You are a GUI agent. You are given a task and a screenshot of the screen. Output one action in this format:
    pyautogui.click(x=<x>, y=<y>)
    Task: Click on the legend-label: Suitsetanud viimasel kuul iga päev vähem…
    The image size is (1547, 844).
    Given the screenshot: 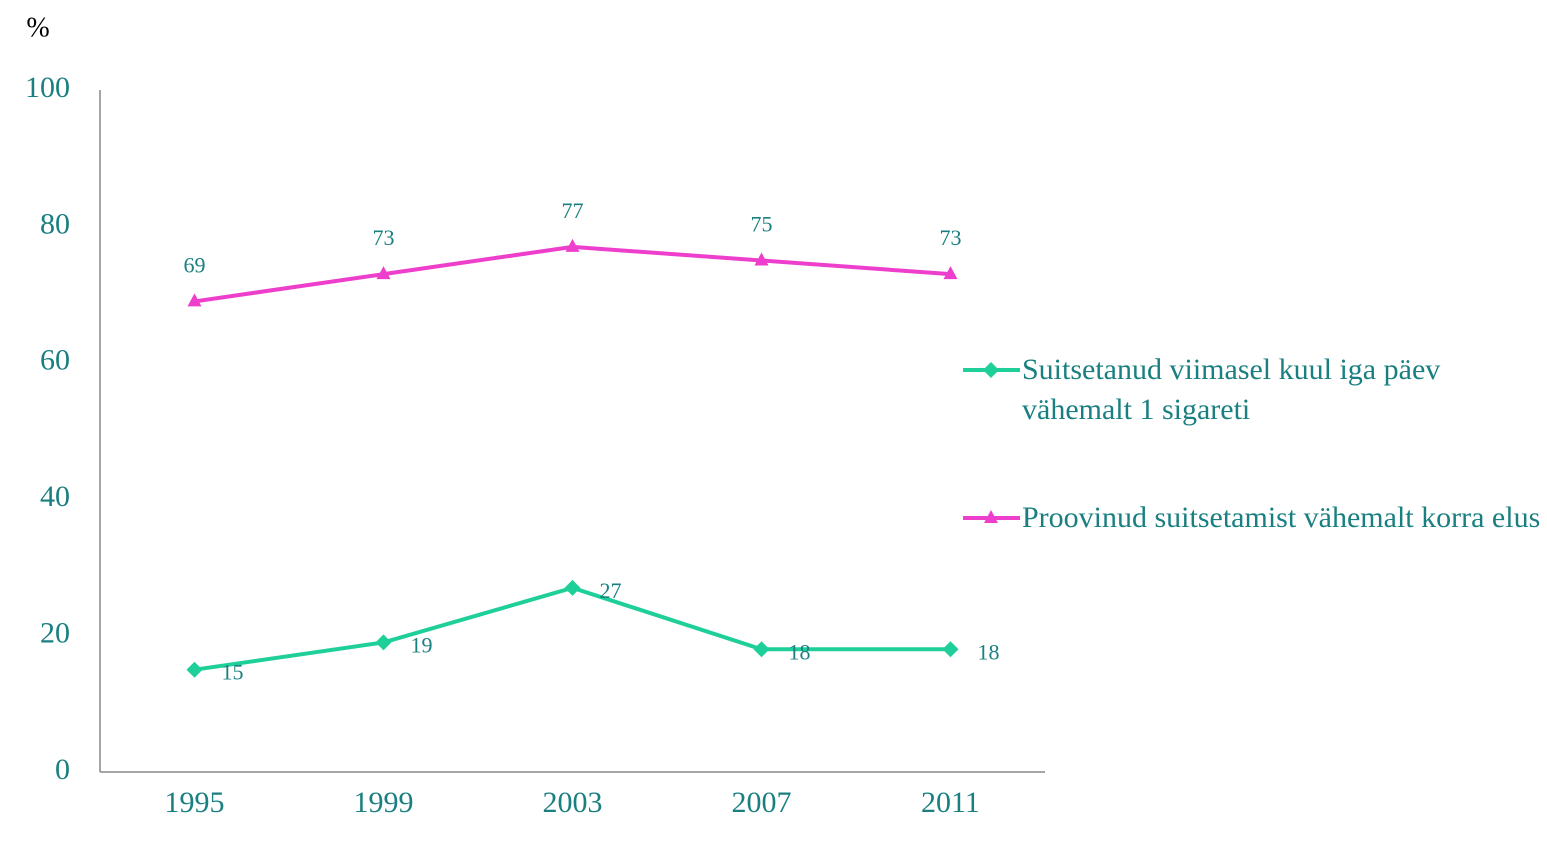 What is the action you would take?
    pyautogui.click(x=1231, y=389)
    